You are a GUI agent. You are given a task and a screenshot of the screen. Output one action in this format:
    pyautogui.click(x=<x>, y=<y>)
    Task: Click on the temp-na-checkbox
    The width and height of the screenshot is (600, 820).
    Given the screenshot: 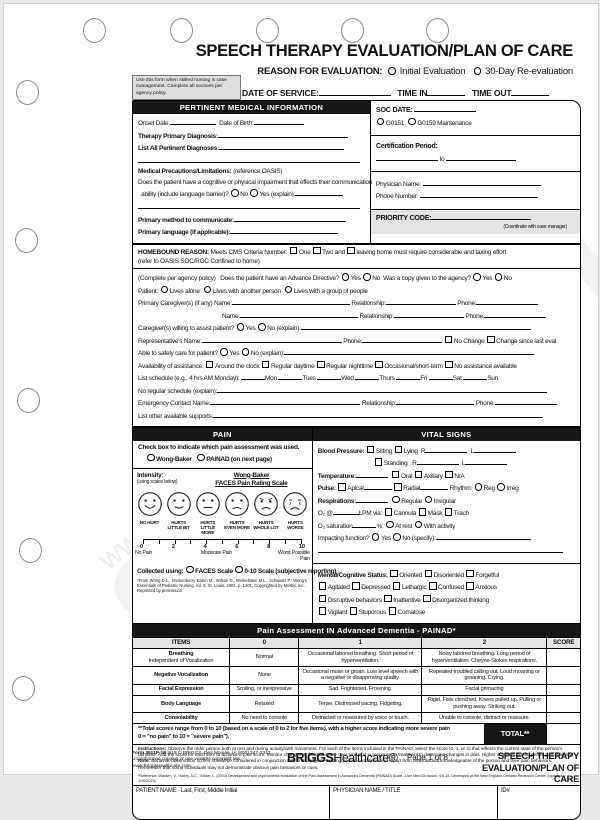 What is the action you would take?
    pyautogui.click(x=449, y=474)
    